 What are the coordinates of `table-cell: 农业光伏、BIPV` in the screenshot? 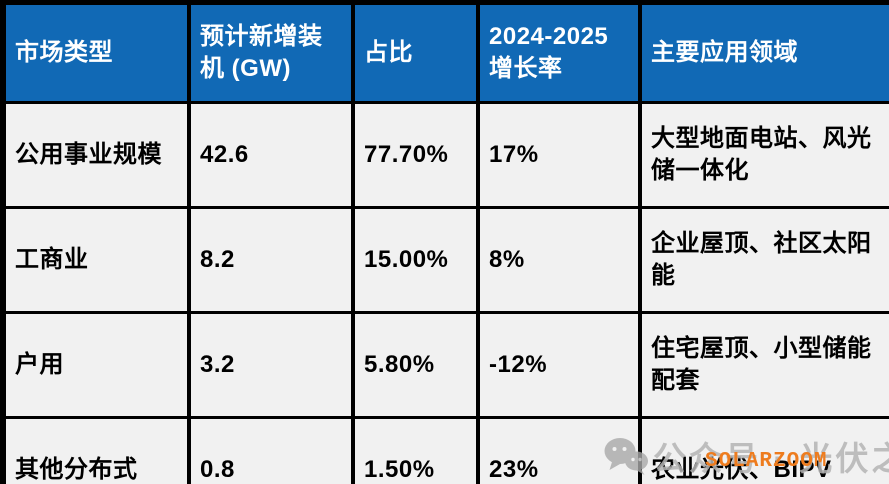 It's located at (763, 450).